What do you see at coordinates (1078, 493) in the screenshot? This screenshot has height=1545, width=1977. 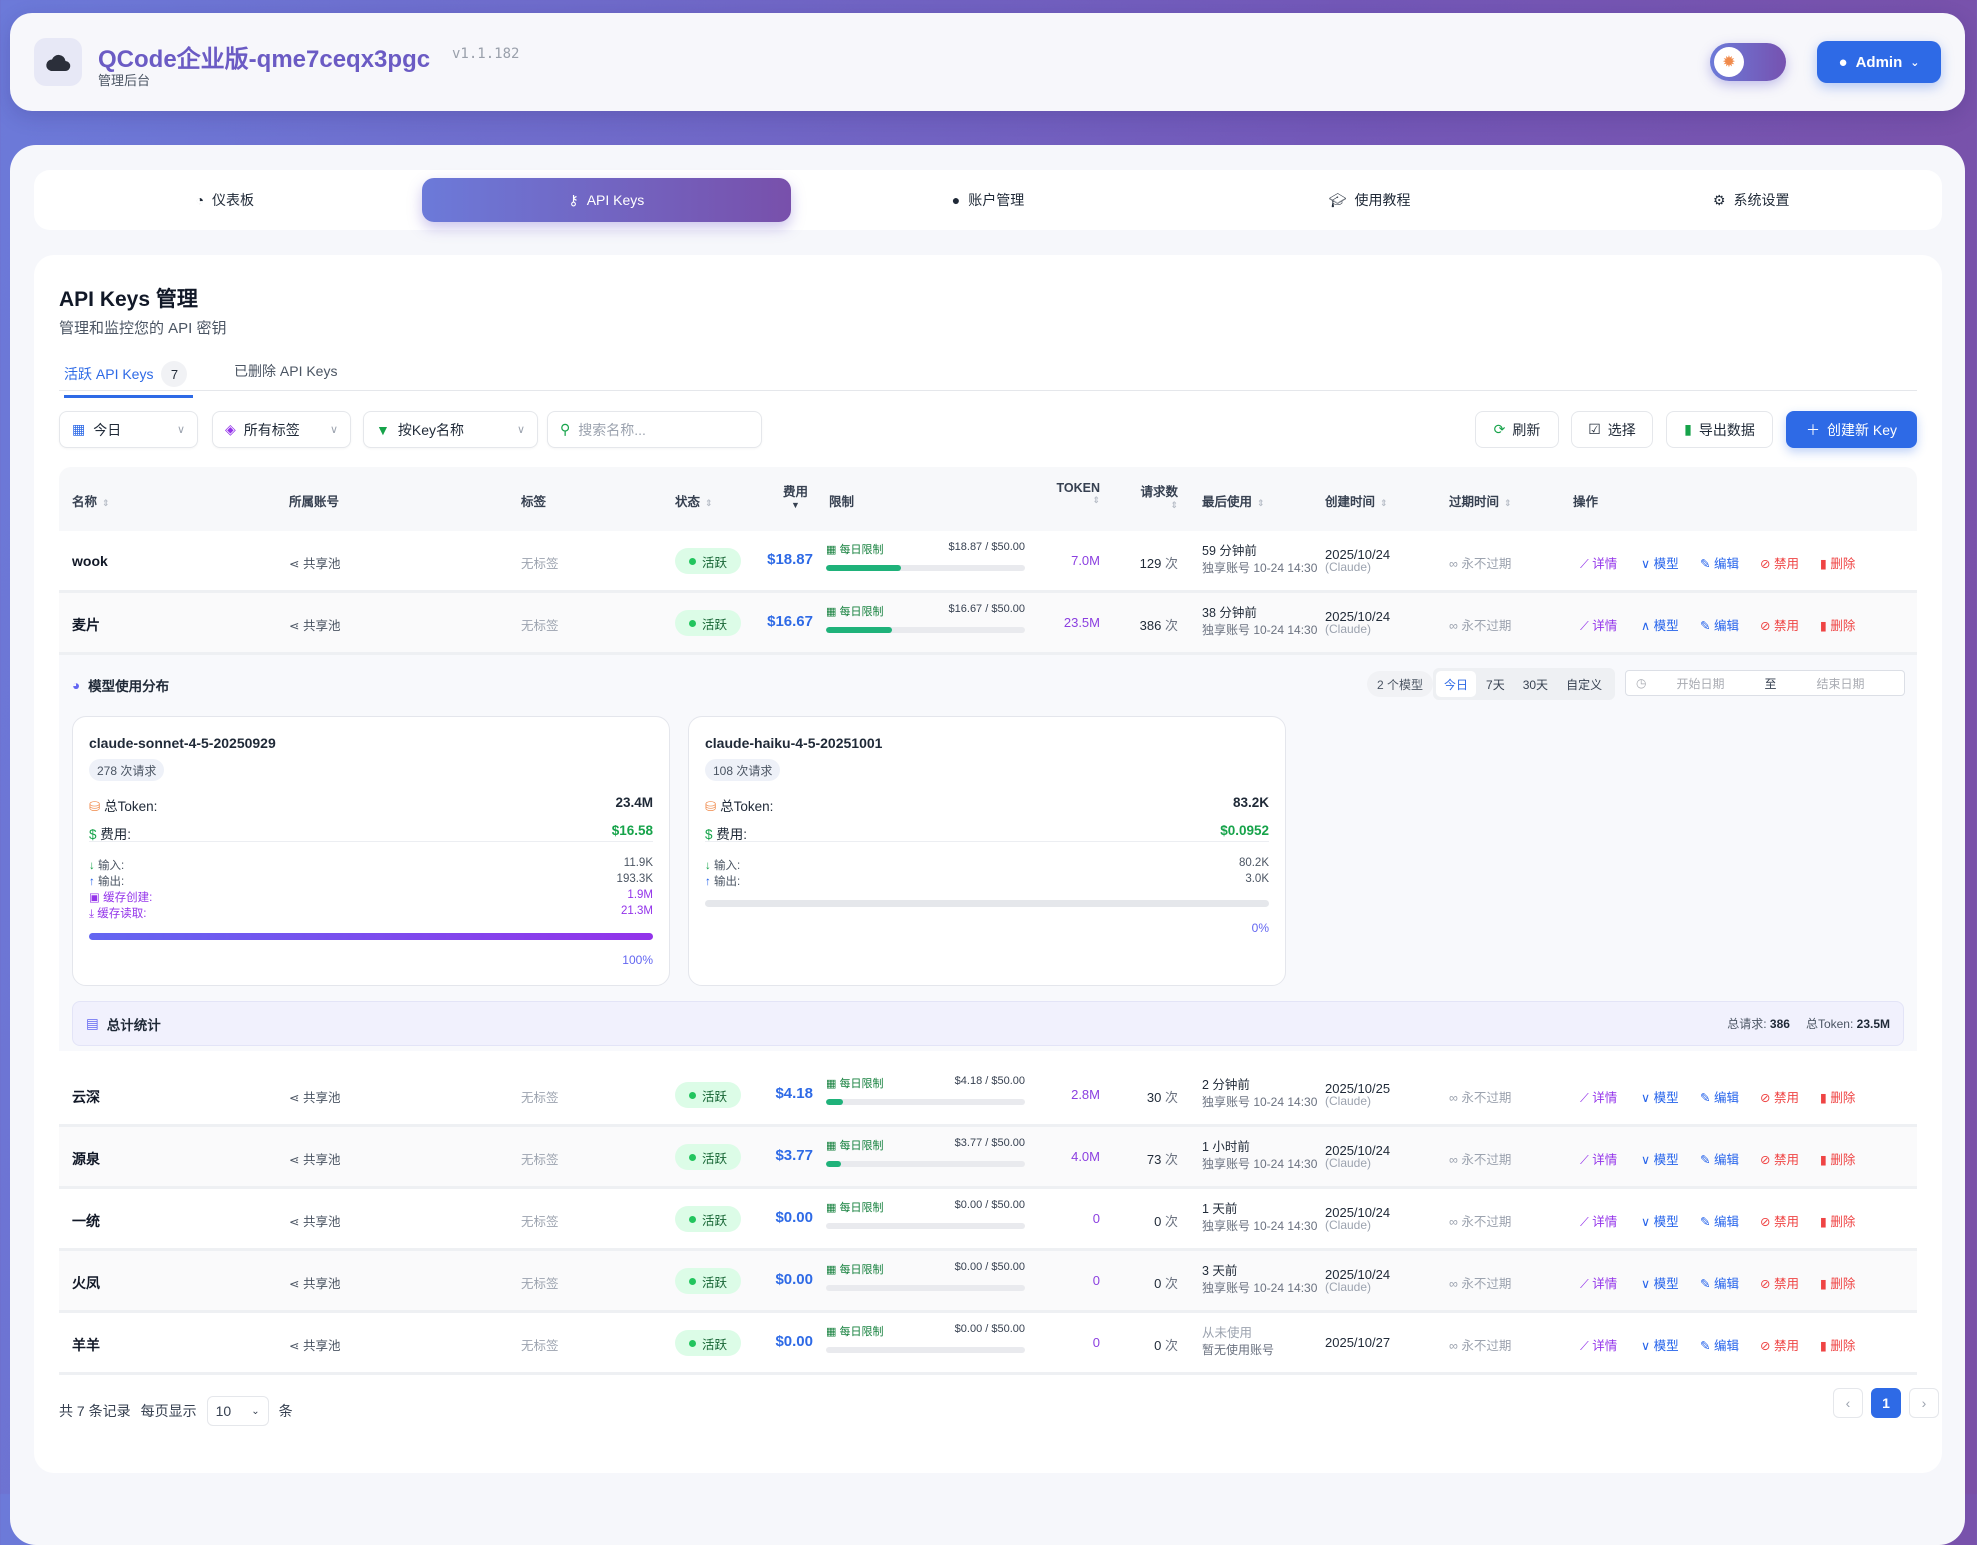 I see `col-token: TOKEN ⇕` at bounding box center [1078, 493].